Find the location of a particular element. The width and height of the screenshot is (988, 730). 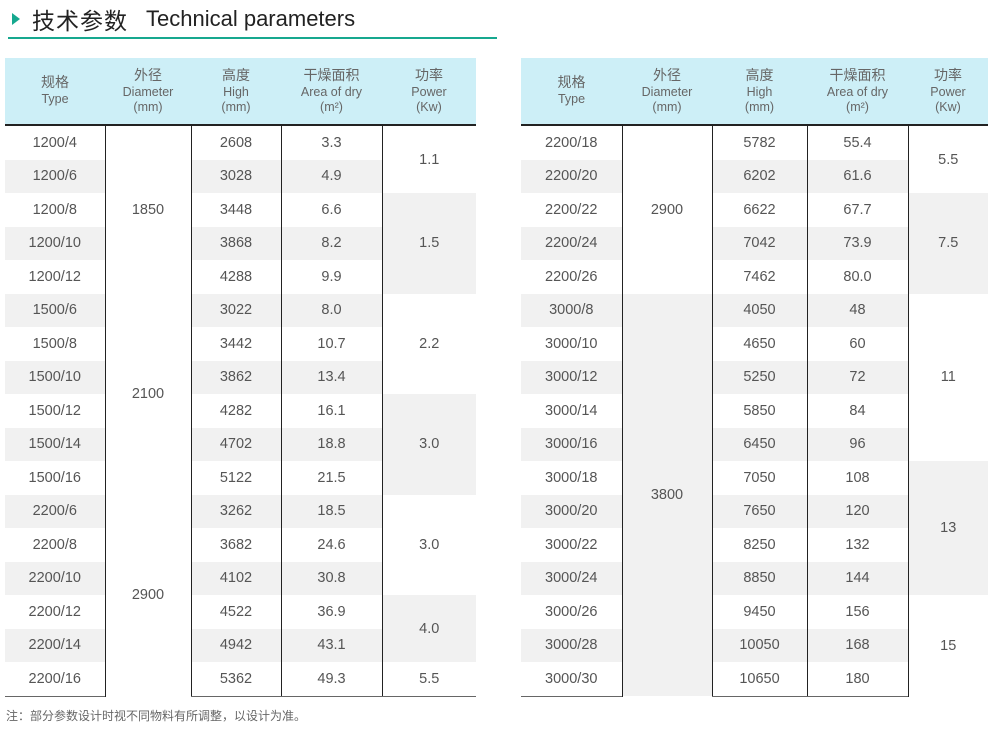

cell-power: 13 is located at coordinates (947, 528).